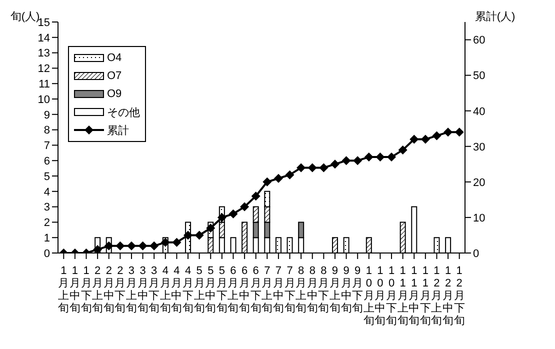 The height and width of the screenshot is (349, 555). Describe the element at coordinates (334, 289) in the screenshot. I see `x-tick-label: 9月上旬` at that location.